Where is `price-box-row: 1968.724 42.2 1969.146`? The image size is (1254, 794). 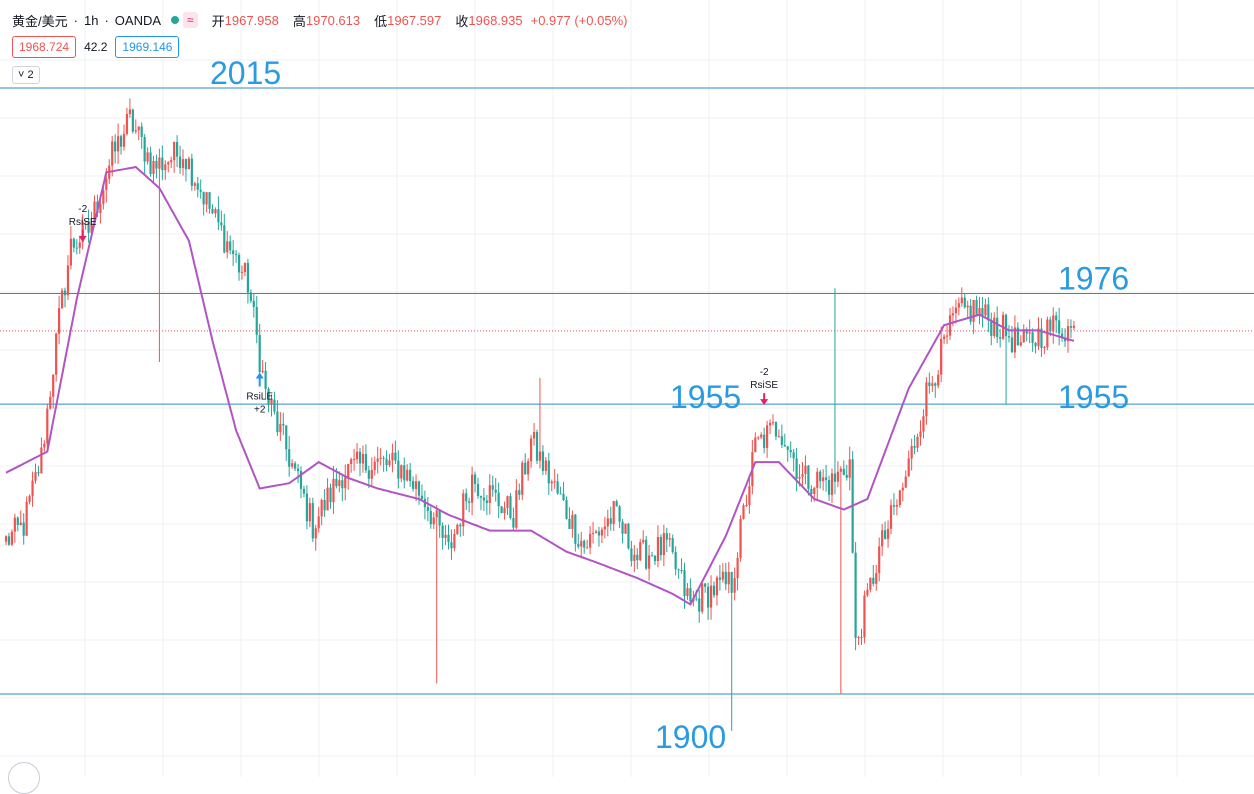
price-box-row: 1968.724 42.2 1969.146 is located at coordinates (96, 47).